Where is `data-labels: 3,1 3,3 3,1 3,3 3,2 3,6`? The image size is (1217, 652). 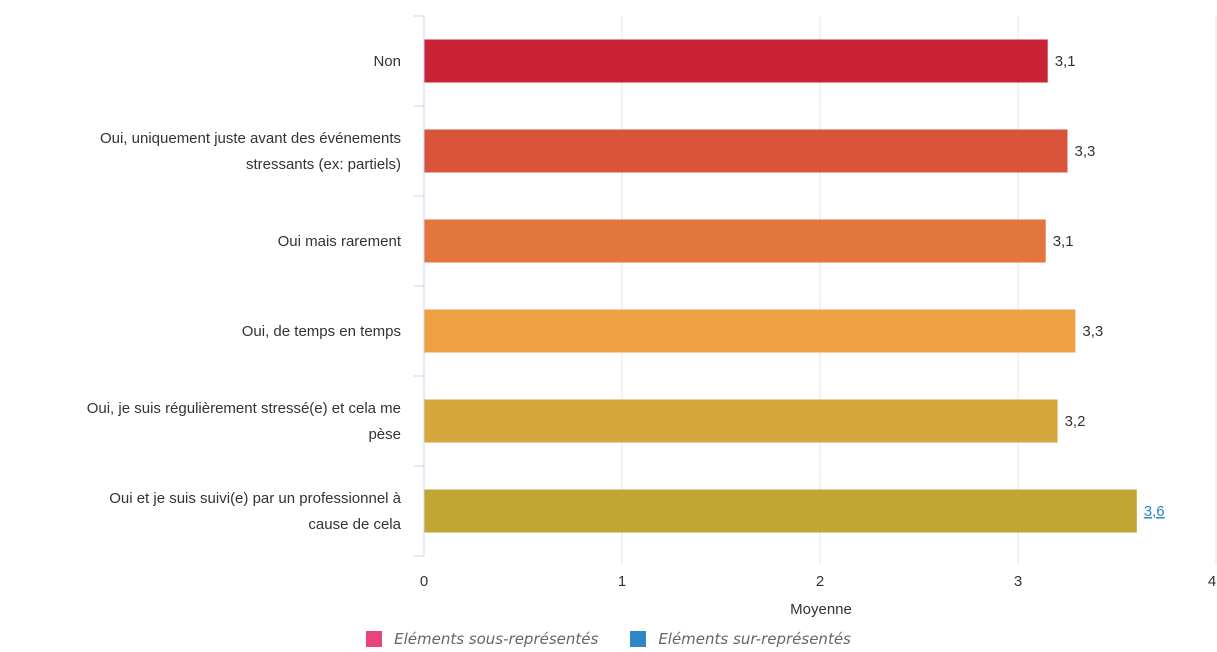
data-labels: 3,1 3,3 3,1 3,3 3,2 3,6 is located at coordinates (1109, 286).